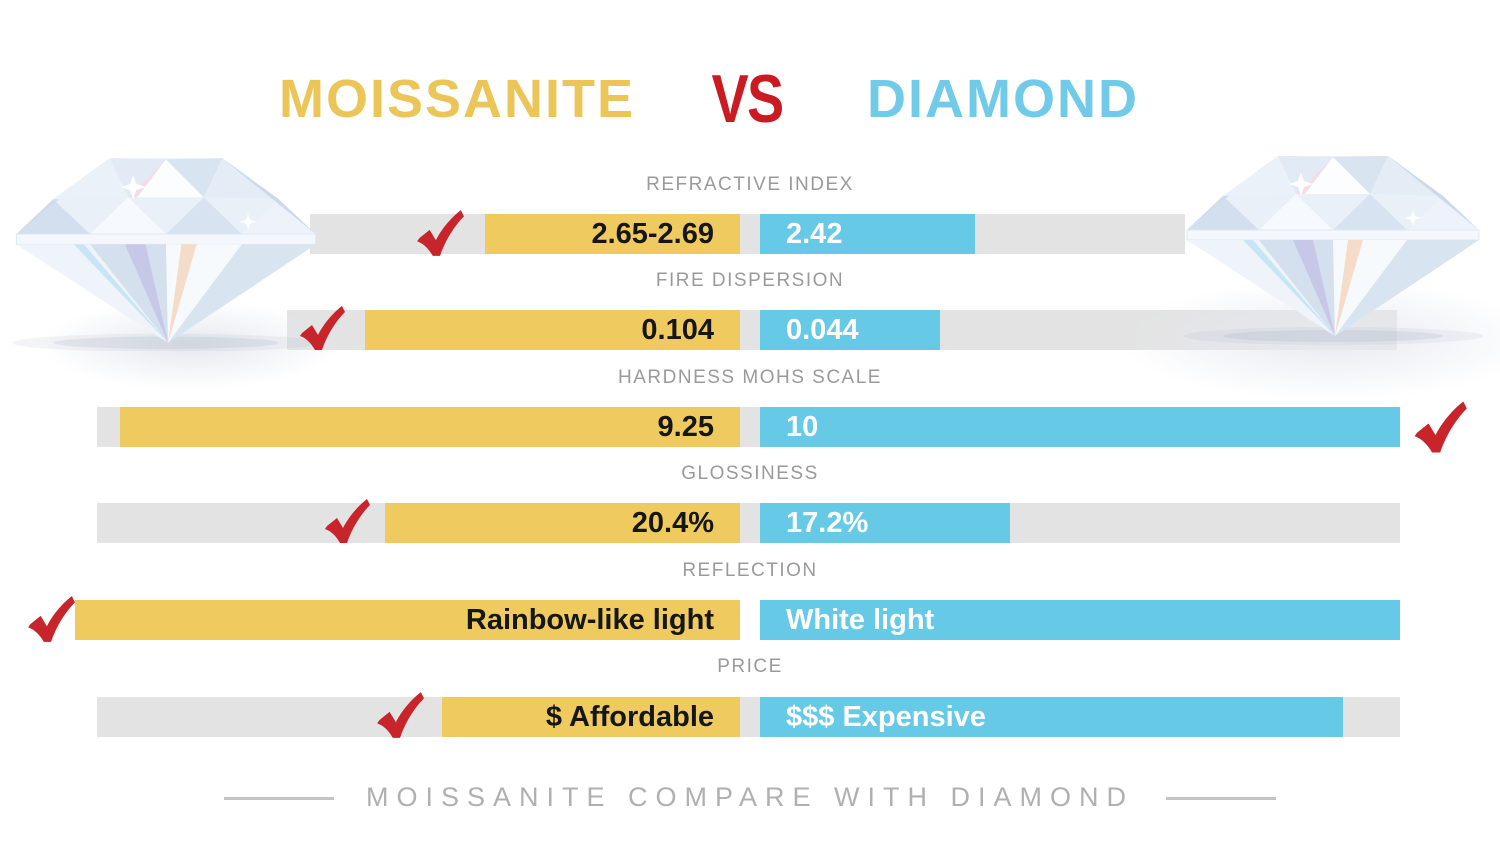  I want to click on diamond-bar: 17.2%, so click(885, 523).